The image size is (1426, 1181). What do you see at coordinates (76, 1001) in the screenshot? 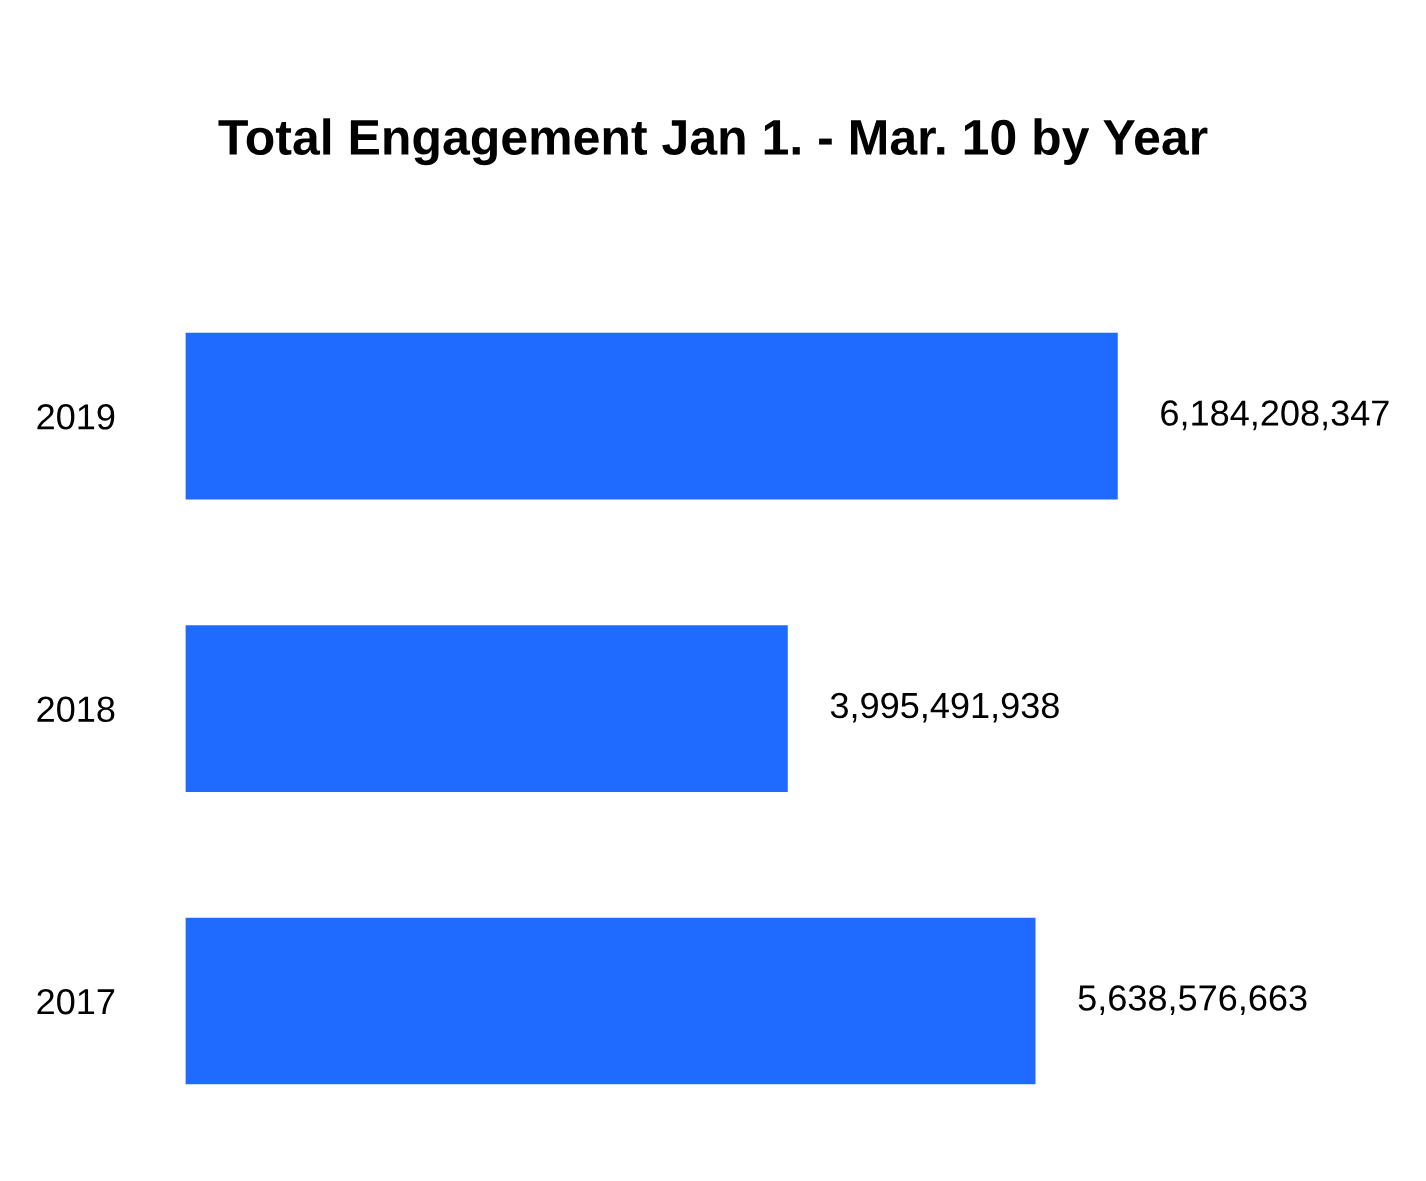
I see `y-tick-label: 2017` at bounding box center [76, 1001].